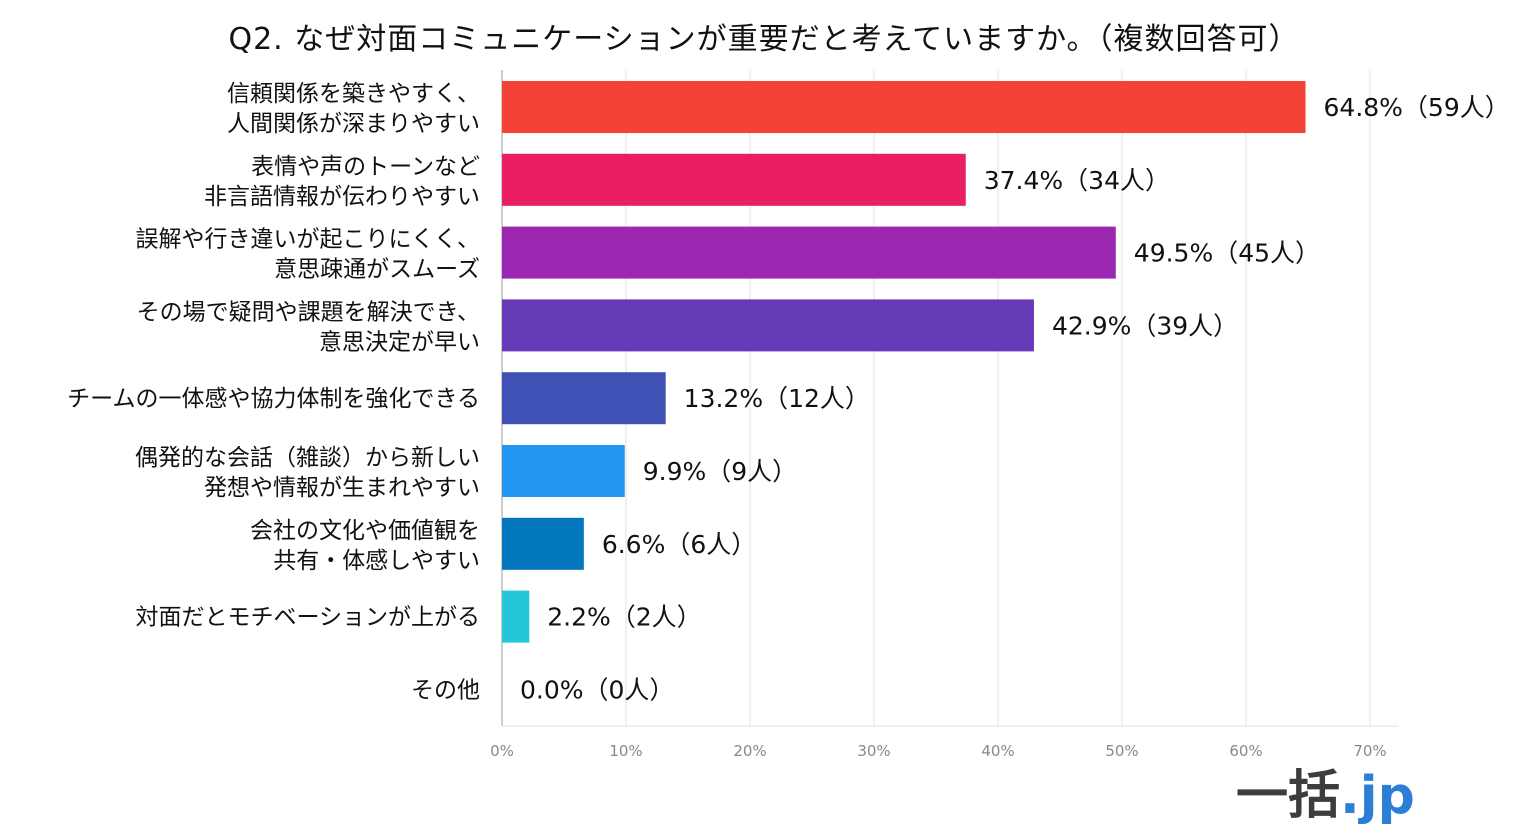  I want to click on x-tick-label: 20%, so click(749, 751).